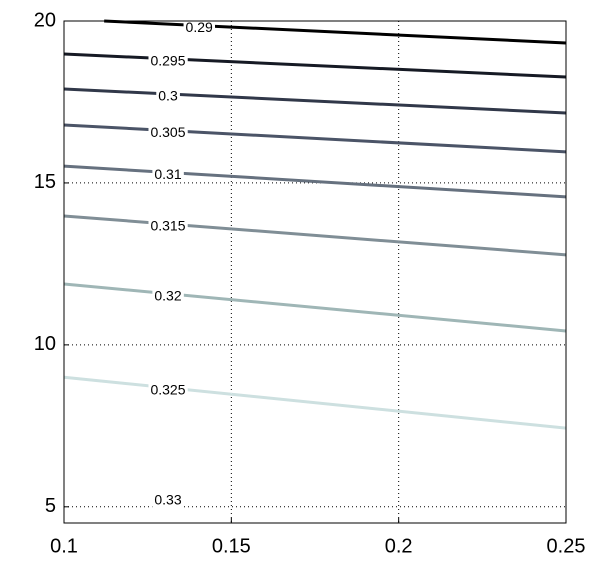 Image resolution: width=595 pixels, height=568 pixels. I want to click on contour-label: 0.31, so click(167, 174).